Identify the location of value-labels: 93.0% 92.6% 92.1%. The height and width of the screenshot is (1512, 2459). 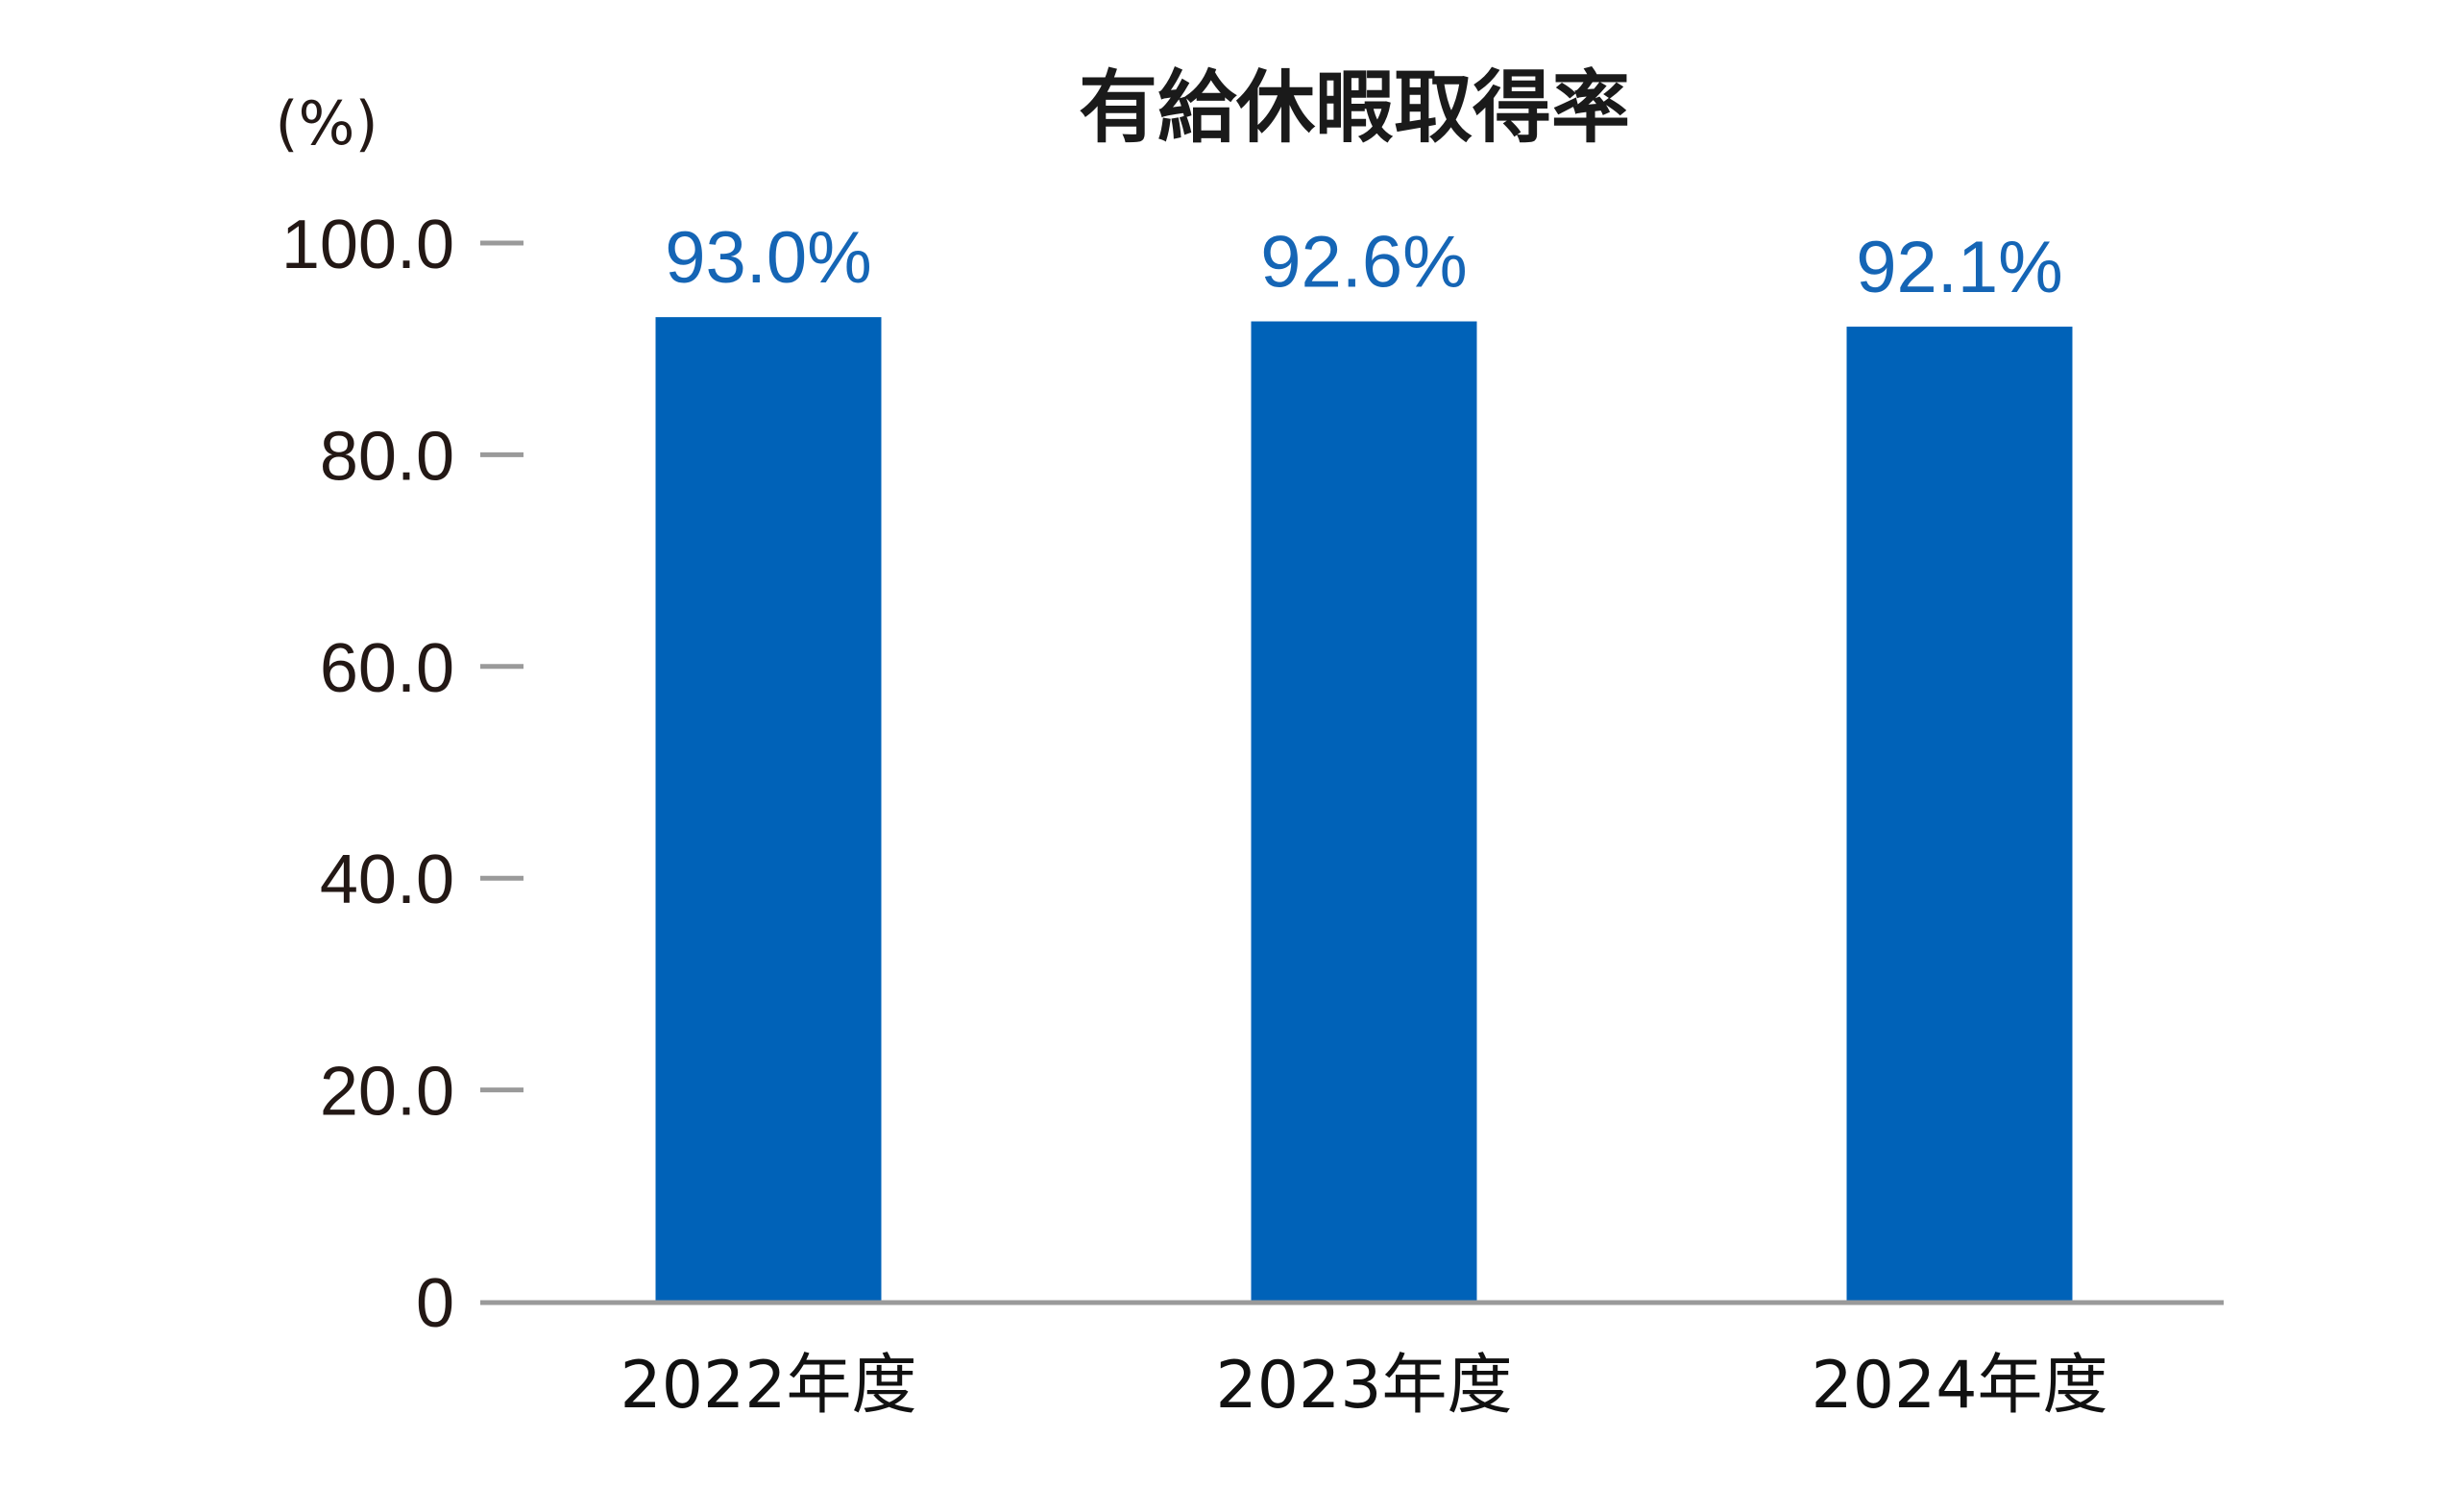
(1364, 262).